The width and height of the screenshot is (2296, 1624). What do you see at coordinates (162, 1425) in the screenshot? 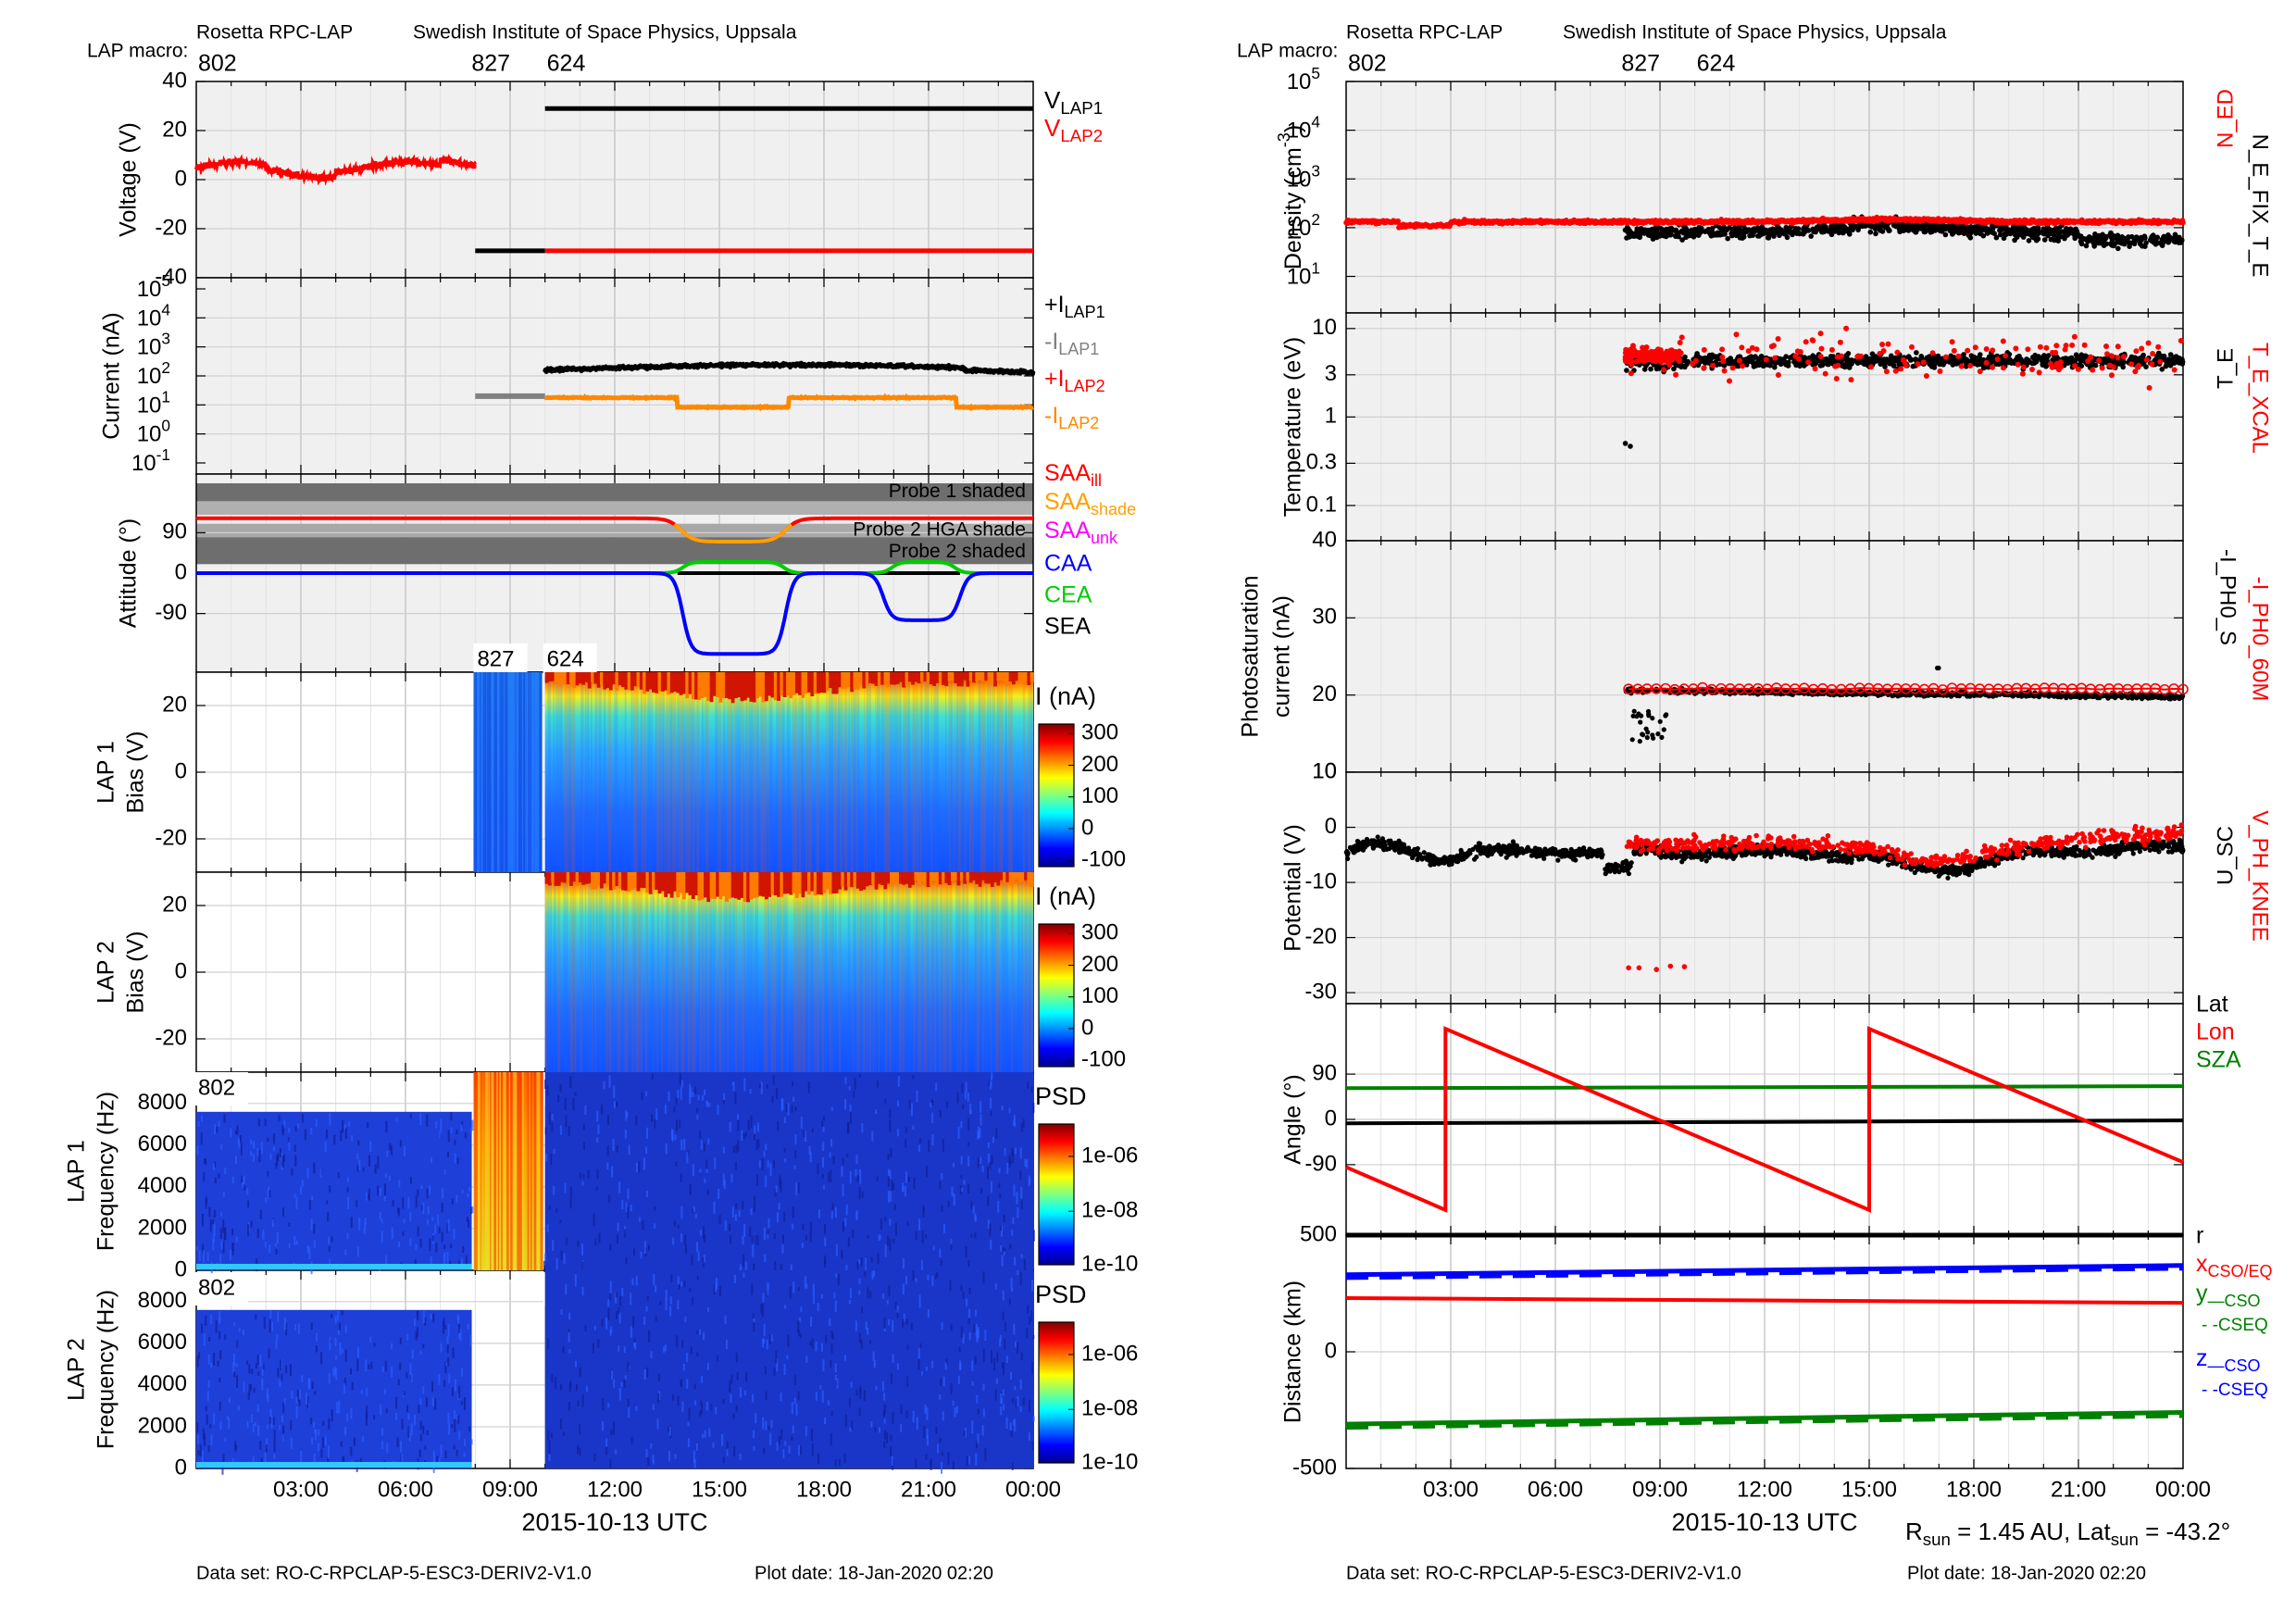
I see `y-tick-label: 2000` at bounding box center [162, 1425].